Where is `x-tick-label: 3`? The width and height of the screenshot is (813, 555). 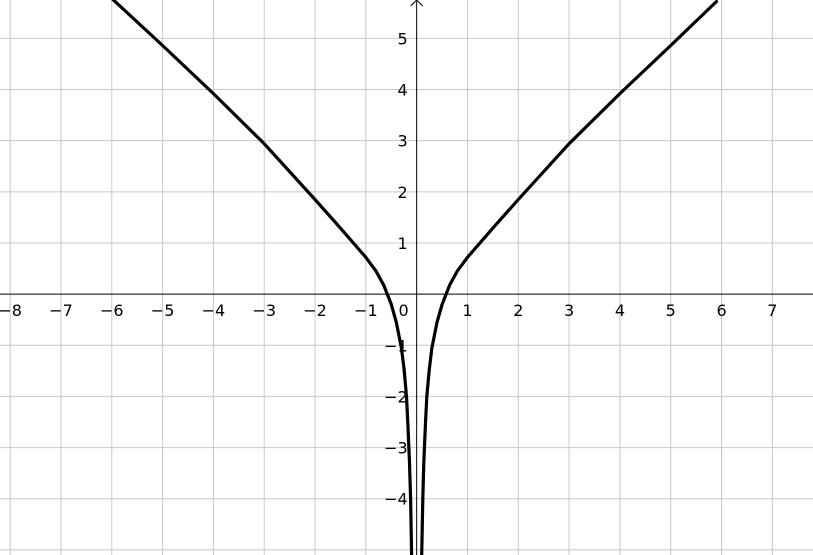
x-tick-label: 3 is located at coordinates (569, 310).